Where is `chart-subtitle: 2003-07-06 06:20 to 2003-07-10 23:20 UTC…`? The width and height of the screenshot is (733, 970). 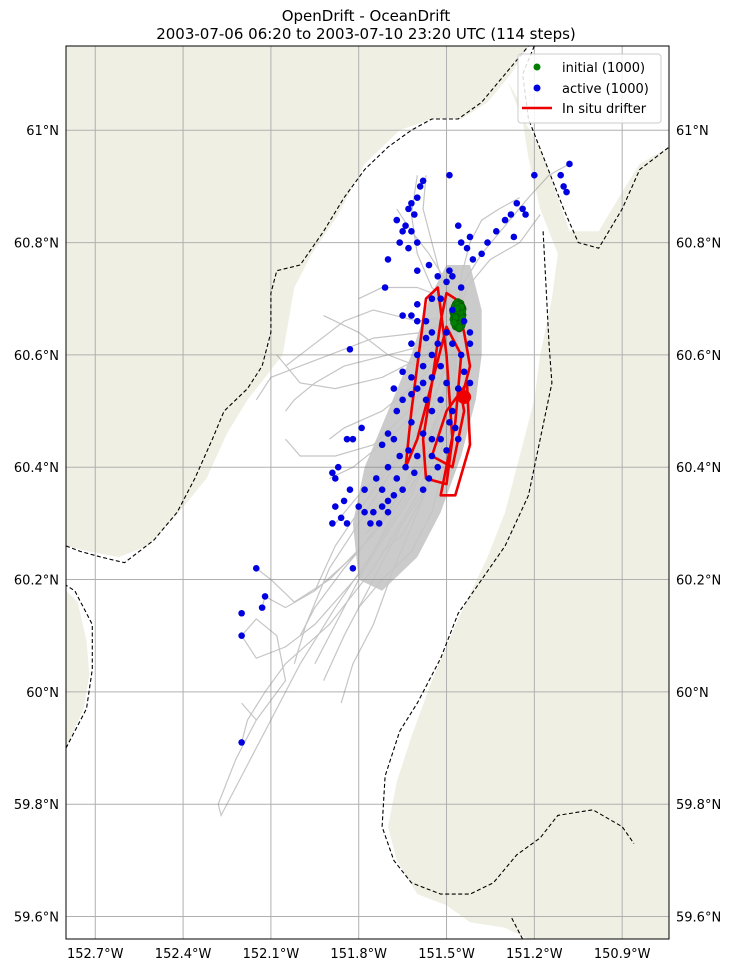 chart-subtitle: 2003-07-06 06:20 to 2003-07-10 23:20 UTC… is located at coordinates (366, 34).